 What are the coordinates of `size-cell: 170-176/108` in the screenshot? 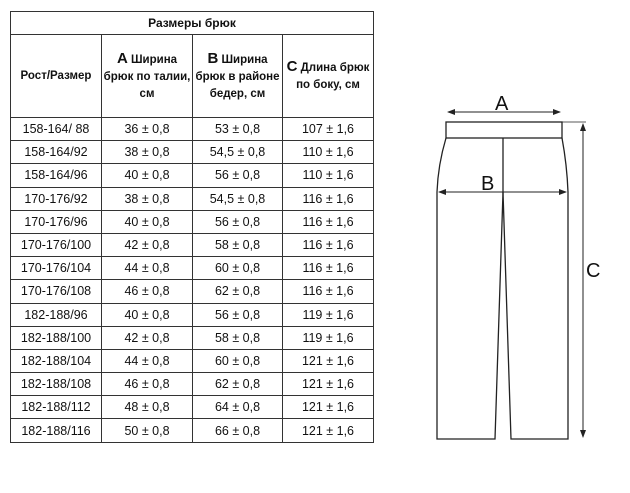 It's located at (56, 291).